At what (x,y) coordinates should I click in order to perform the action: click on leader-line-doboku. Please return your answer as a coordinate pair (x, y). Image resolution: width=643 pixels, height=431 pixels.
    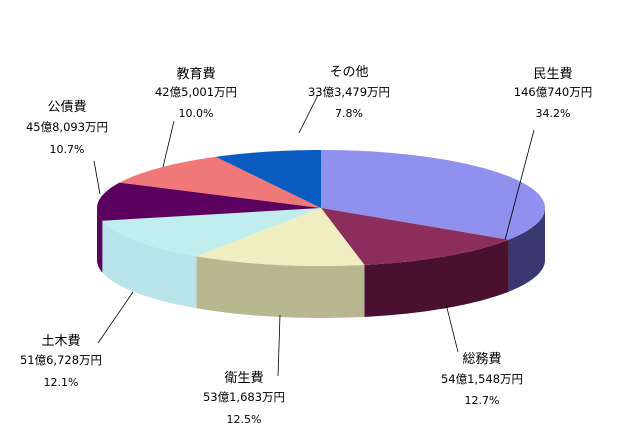
    Looking at the image, I should click on (115, 317).